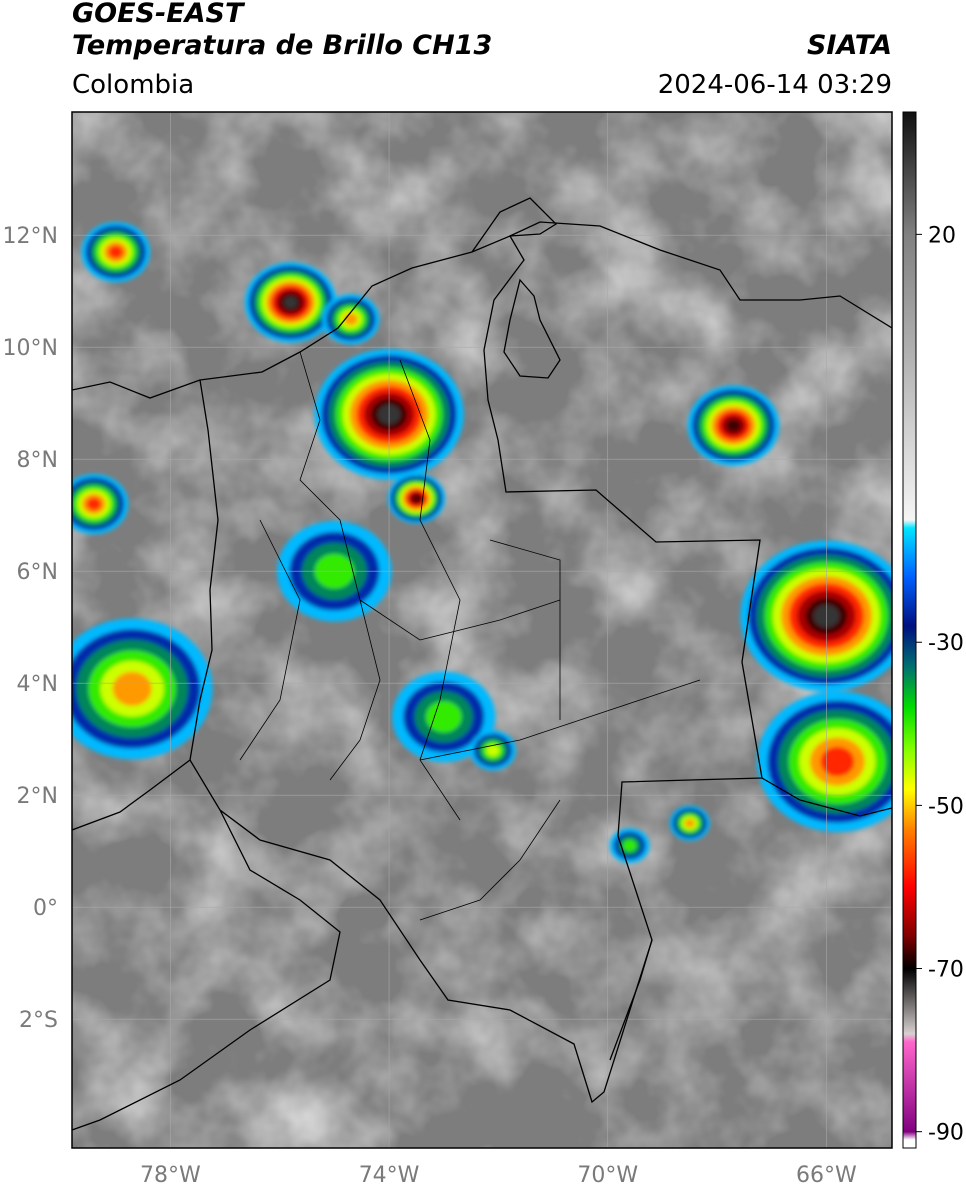  Describe the element at coordinates (750, 919) in the screenshot. I see `brazil-border` at that location.